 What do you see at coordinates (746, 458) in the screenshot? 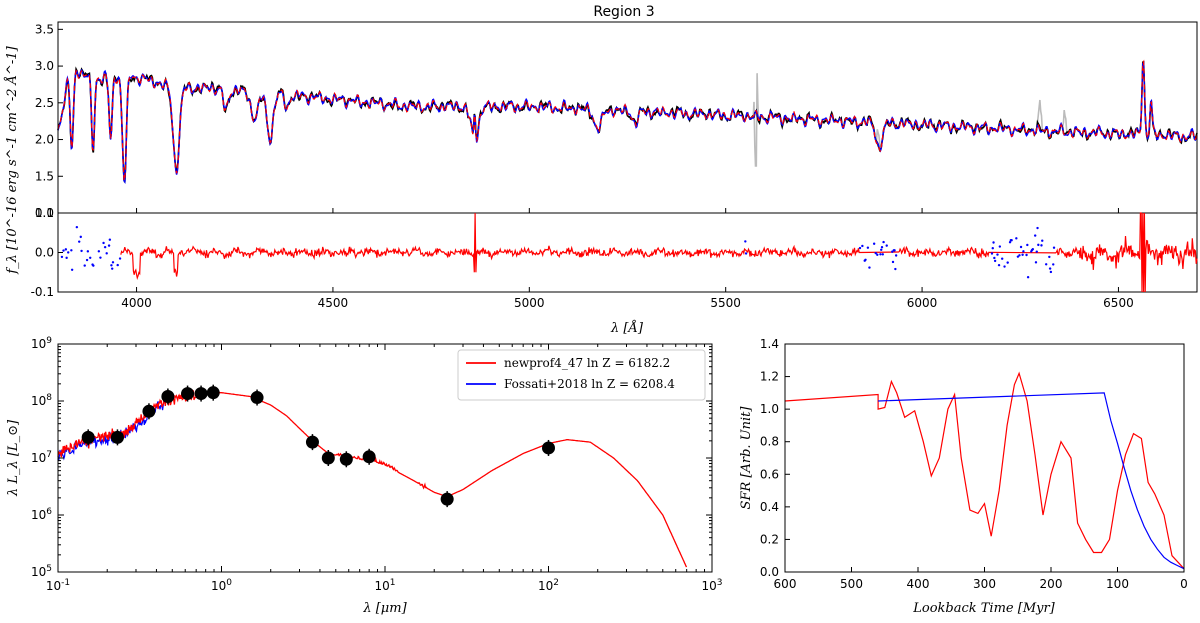
I see `sfh-y-label: SFR [Arb. Unit]` at bounding box center [746, 458].